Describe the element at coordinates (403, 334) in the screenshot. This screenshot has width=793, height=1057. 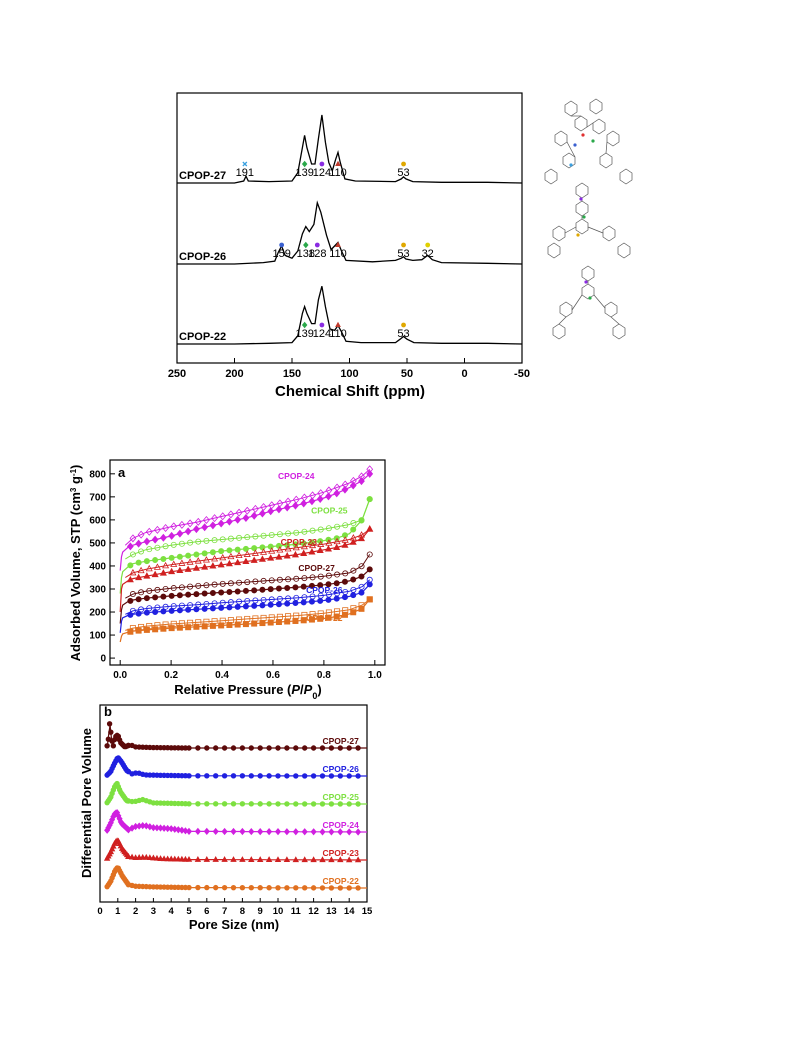
I see `nmr-peak-label: 53` at that location.